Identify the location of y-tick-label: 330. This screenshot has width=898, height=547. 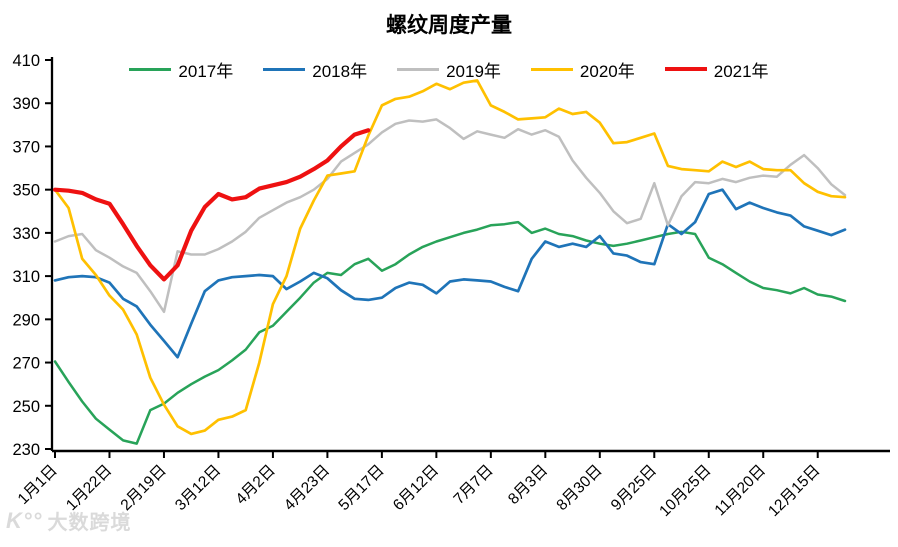
(26, 234).